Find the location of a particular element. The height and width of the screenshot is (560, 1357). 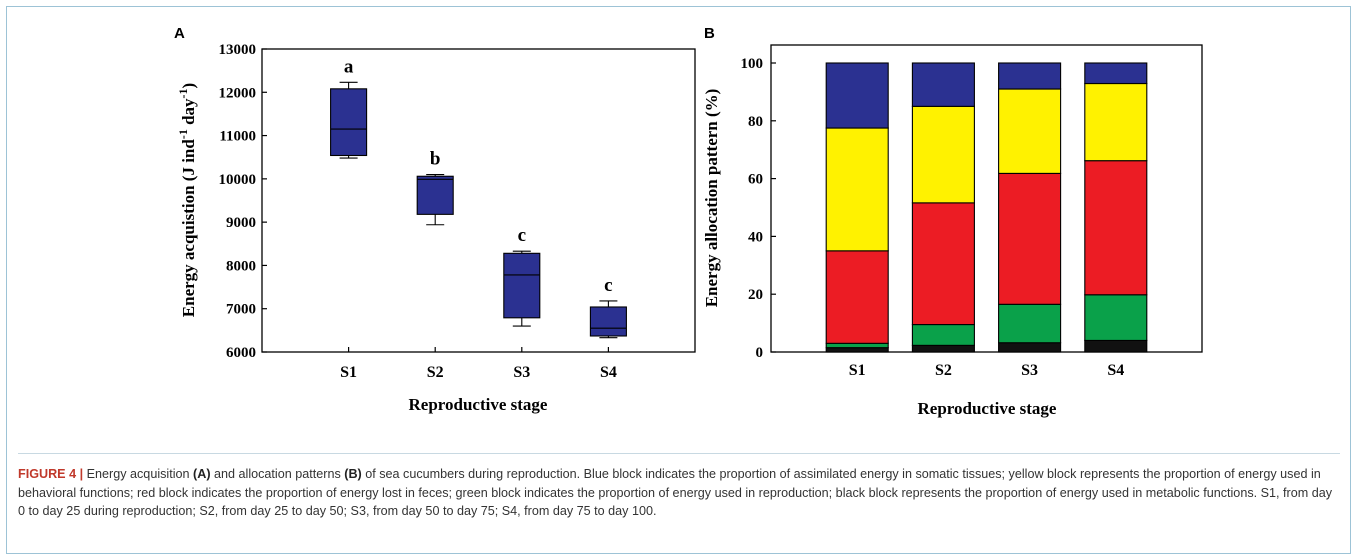

panel-b-xlabel: Reproductive stage is located at coordinates (987, 408).